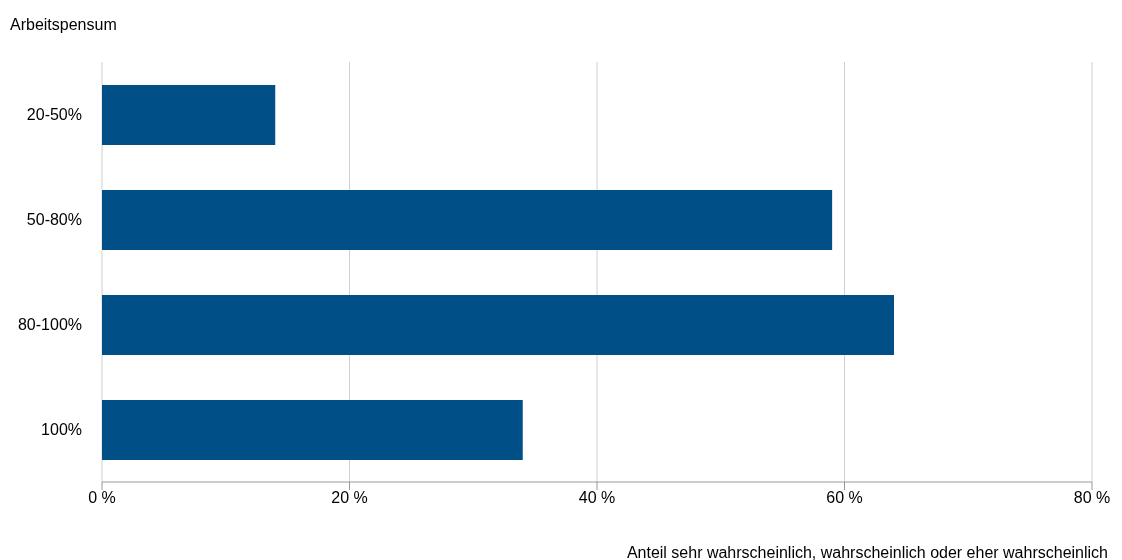 The height and width of the screenshot is (560, 1122). What do you see at coordinates (844, 498) in the screenshot?
I see `x-tick-label: 60 %` at bounding box center [844, 498].